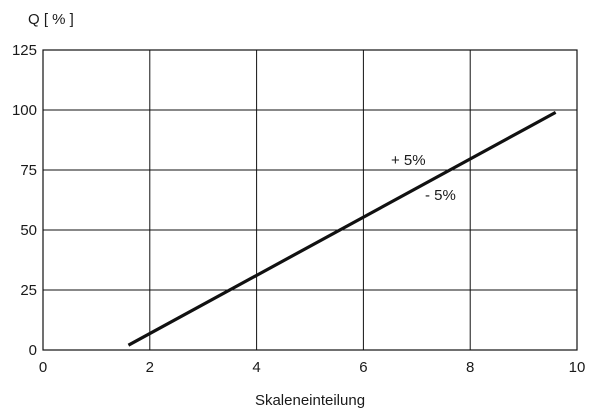 The width and height of the screenshot is (591, 414). What do you see at coordinates (28, 230) in the screenshot?
I see `y-tick-label-50: 50` at bounding box center [28, 230].